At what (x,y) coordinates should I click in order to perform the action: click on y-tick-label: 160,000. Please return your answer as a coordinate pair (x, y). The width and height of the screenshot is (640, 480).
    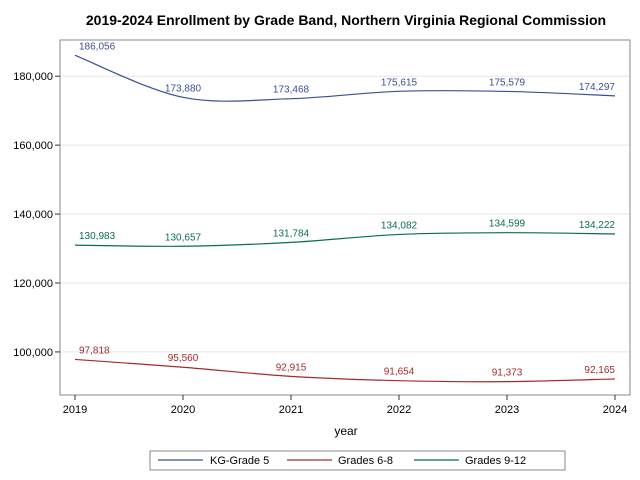
    Looking at the image, I should click on (33, 146).